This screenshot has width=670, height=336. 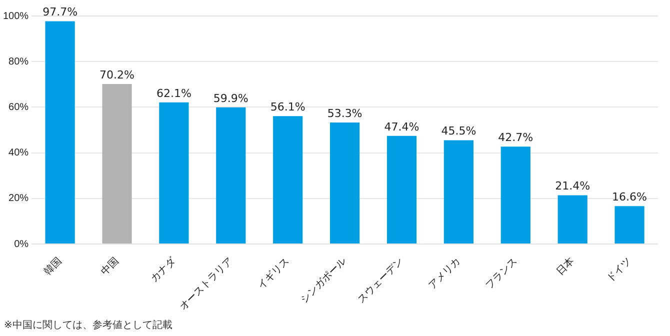 I want to click on y-tick-label: 40%, so click(x=18, y=153).